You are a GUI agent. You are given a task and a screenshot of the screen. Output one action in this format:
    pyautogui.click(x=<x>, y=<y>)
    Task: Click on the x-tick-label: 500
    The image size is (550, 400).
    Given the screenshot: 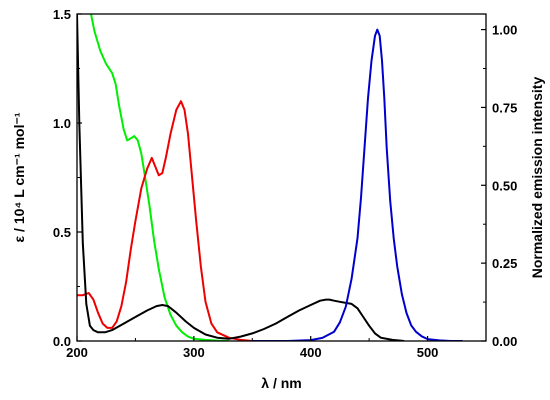 What is the action you would take?
    pyautogui.click(x=428, y=352)
    